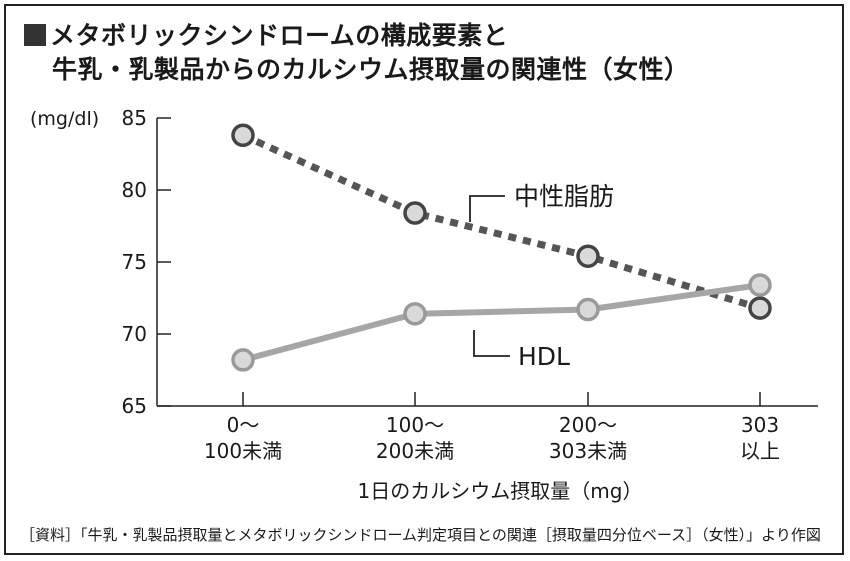  Describe the element at coordinates (415, 451) in the screenshot. I see `x-tick-label: 200未満` at that location.